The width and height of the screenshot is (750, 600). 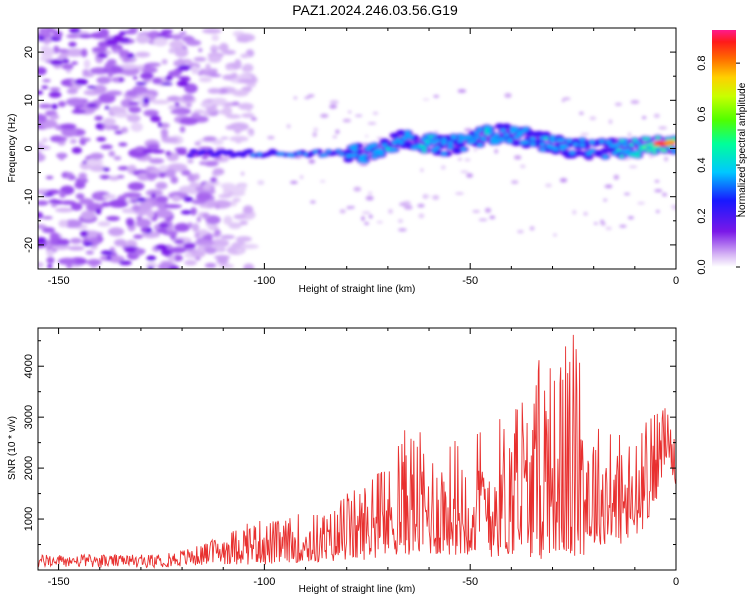 What do you see at coordinates (29, 197) in the screenshot?
I see `spectrogram-y-tick-label: -10` at bounding box center [29, 197].